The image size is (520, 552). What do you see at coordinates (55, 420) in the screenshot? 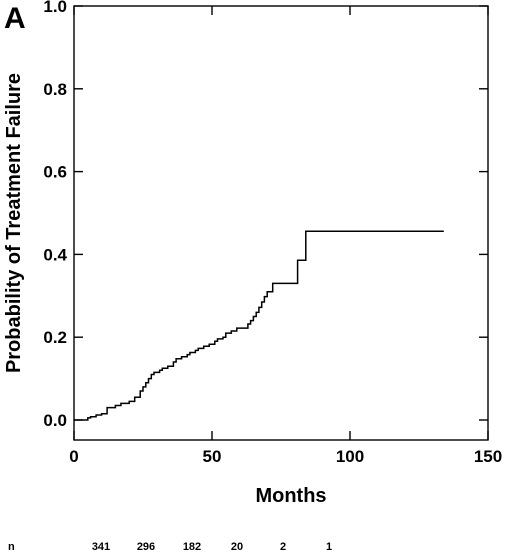
I see `y-tick-label: 0.0` at bounding box center [55, 420].